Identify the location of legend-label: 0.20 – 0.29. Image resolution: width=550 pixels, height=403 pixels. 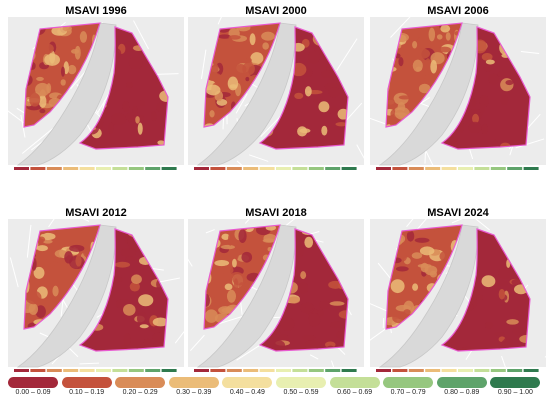
(140, 392).